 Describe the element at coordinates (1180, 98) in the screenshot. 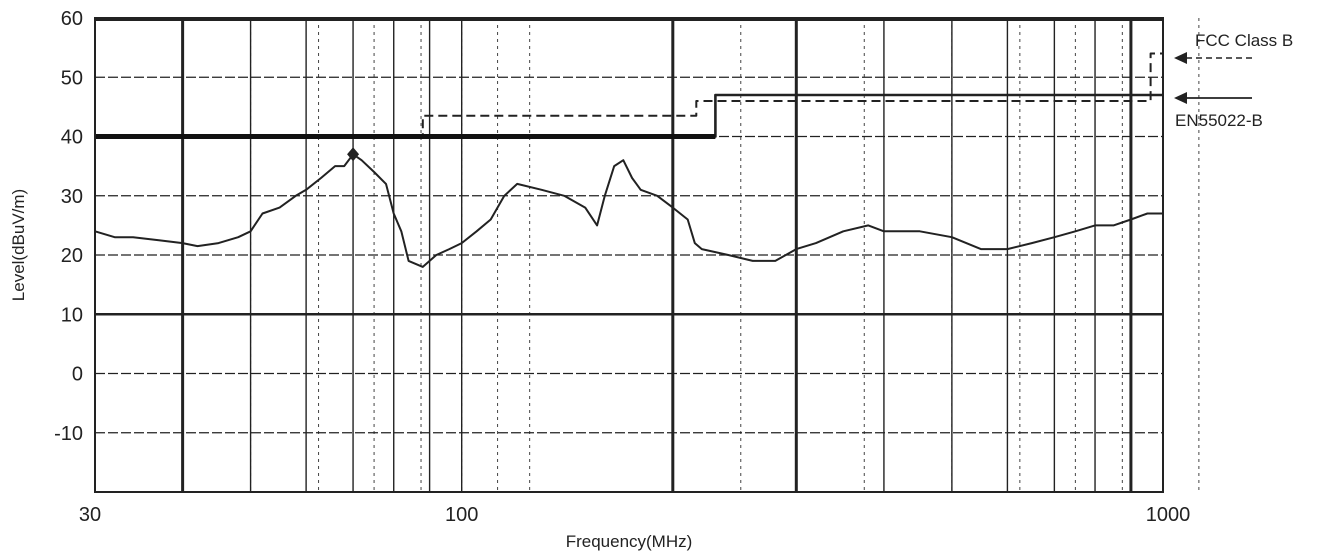

I see `legend-arrowhead-en55022-b` at that location.